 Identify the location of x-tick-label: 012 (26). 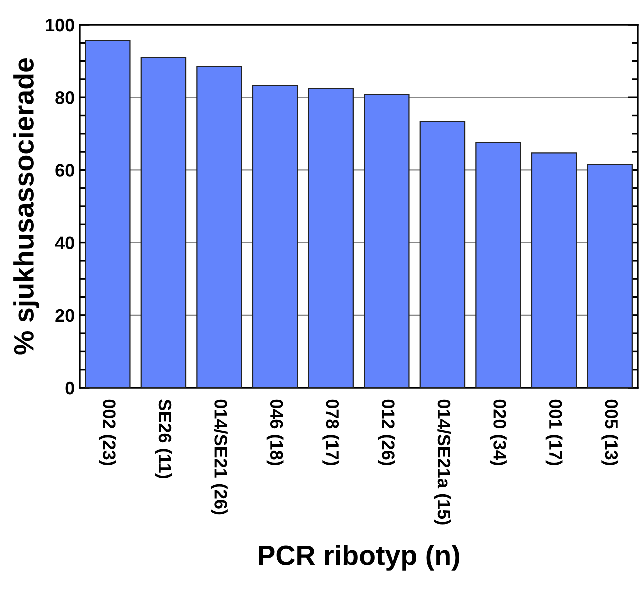
(387, 433).